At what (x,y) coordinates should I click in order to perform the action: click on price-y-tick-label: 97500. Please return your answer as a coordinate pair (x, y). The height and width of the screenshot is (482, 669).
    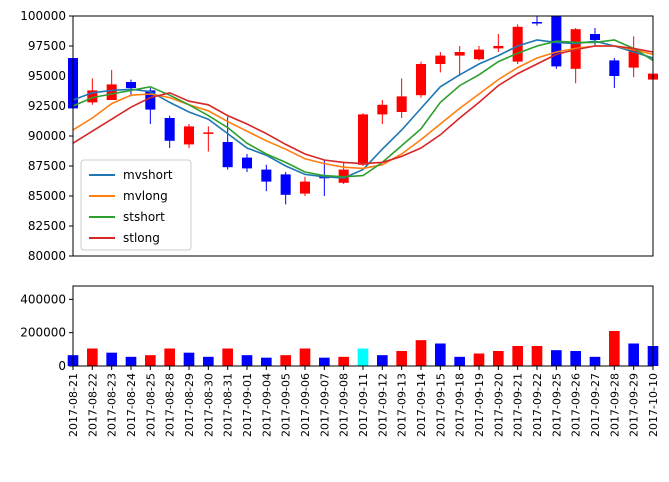
    Looking at the image, I should click on (47, 46).